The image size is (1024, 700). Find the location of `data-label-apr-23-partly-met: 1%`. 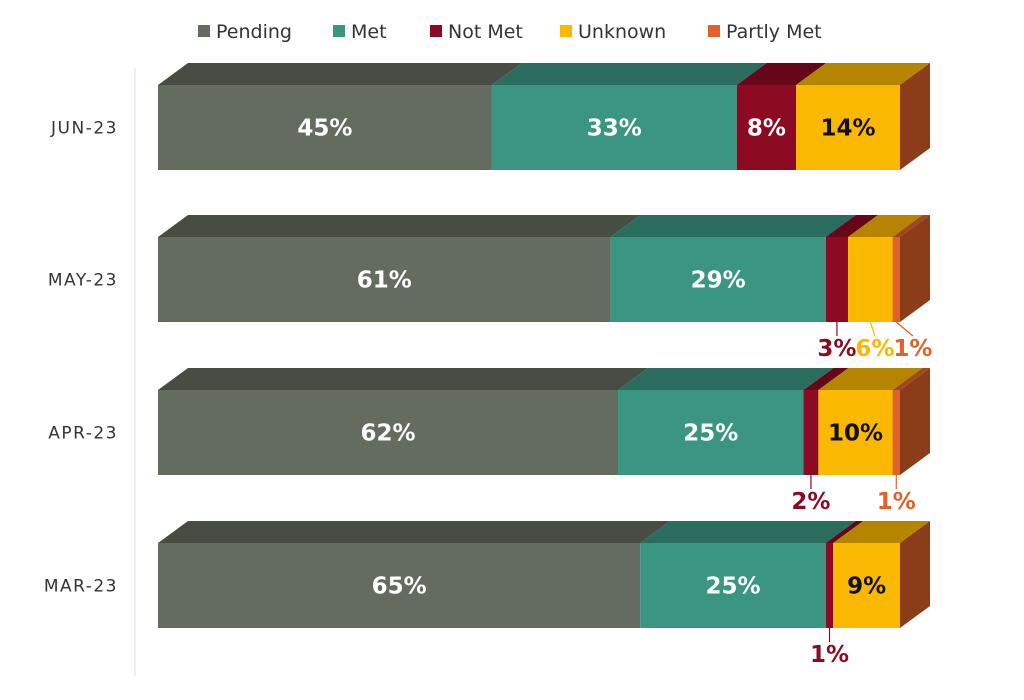

data-label-apr-23-partly-met: 1% is located at coordinates (896, 502).